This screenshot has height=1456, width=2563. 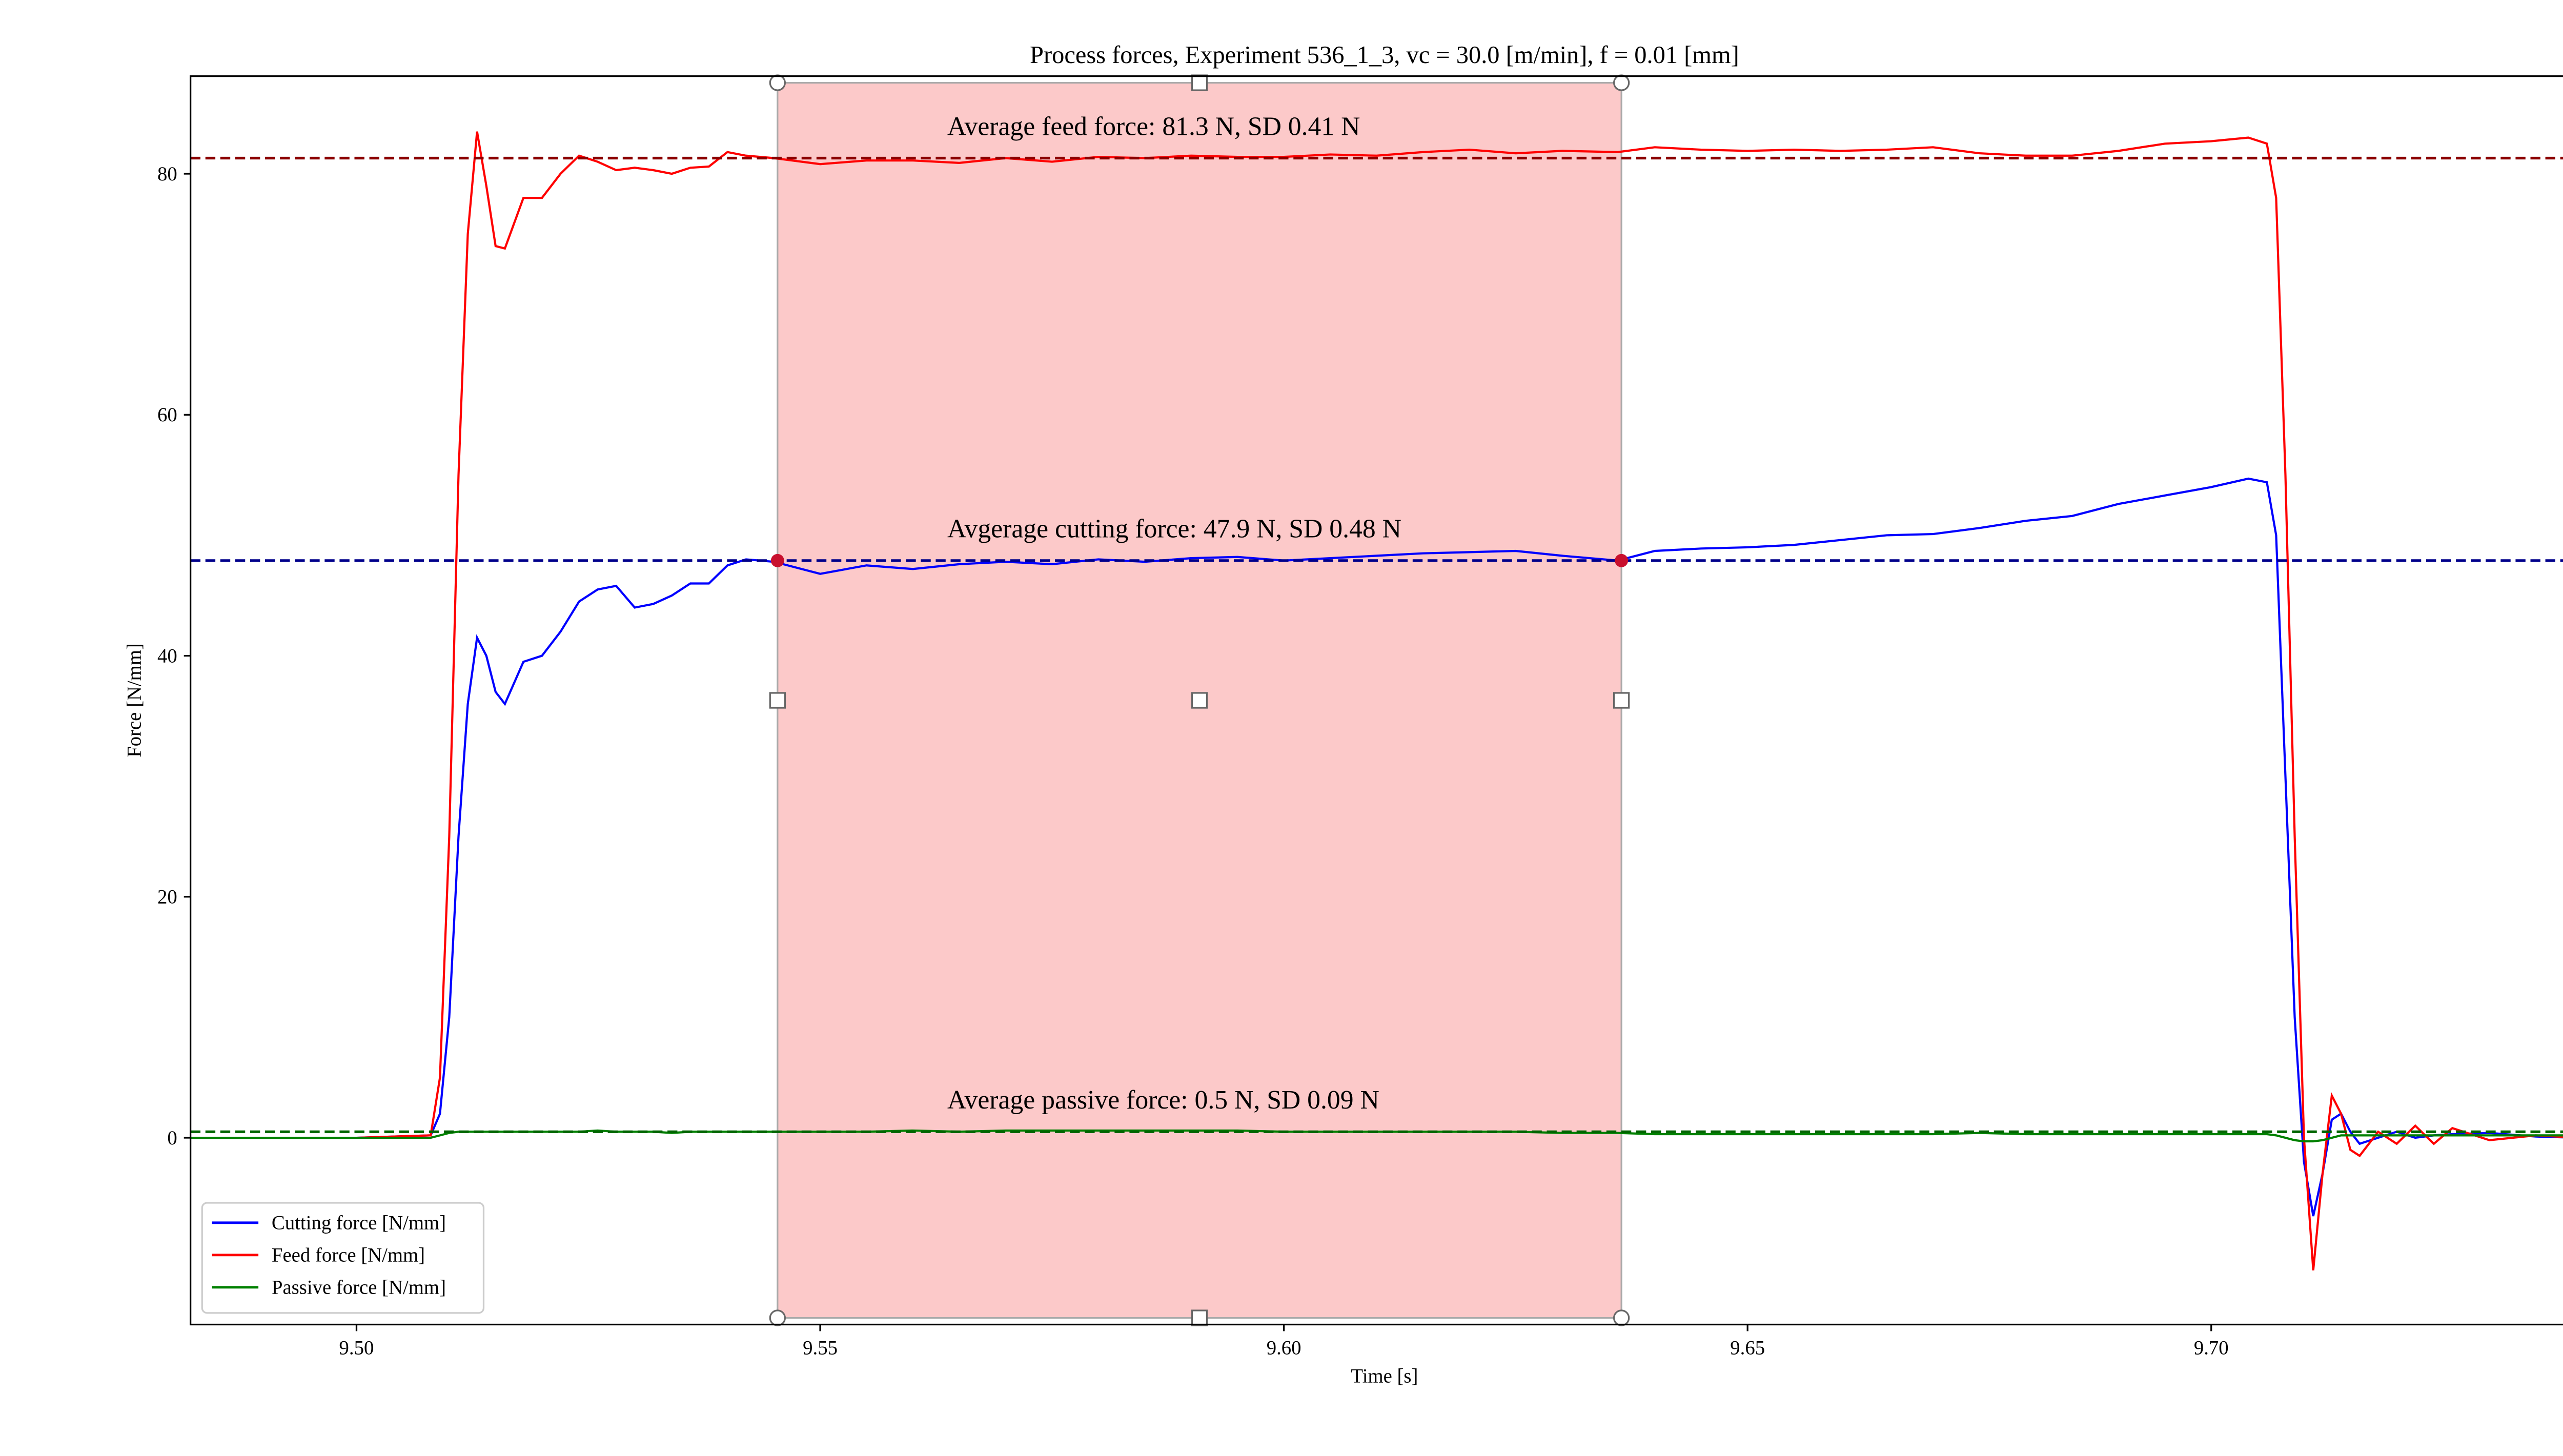 What do you see at coordinates (348, 1255) in the screenshot?
I see `legend-label: Feed force [N/mm]` at bounding box center [348, 1255].